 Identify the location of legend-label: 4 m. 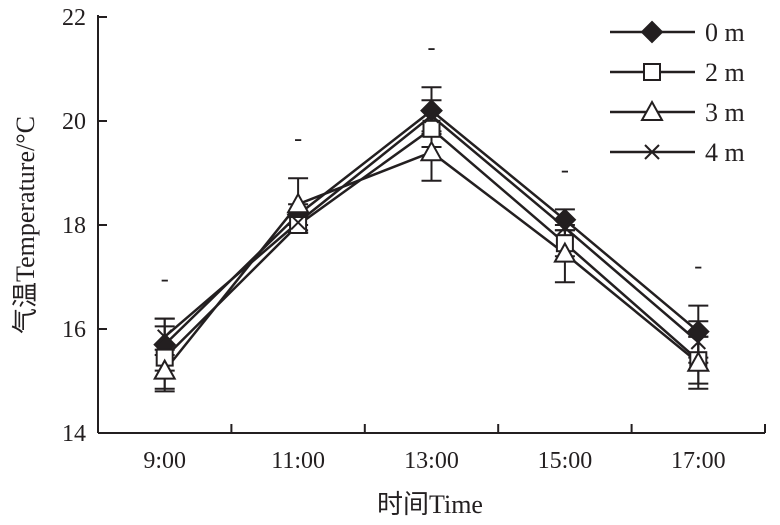
(725, 152).